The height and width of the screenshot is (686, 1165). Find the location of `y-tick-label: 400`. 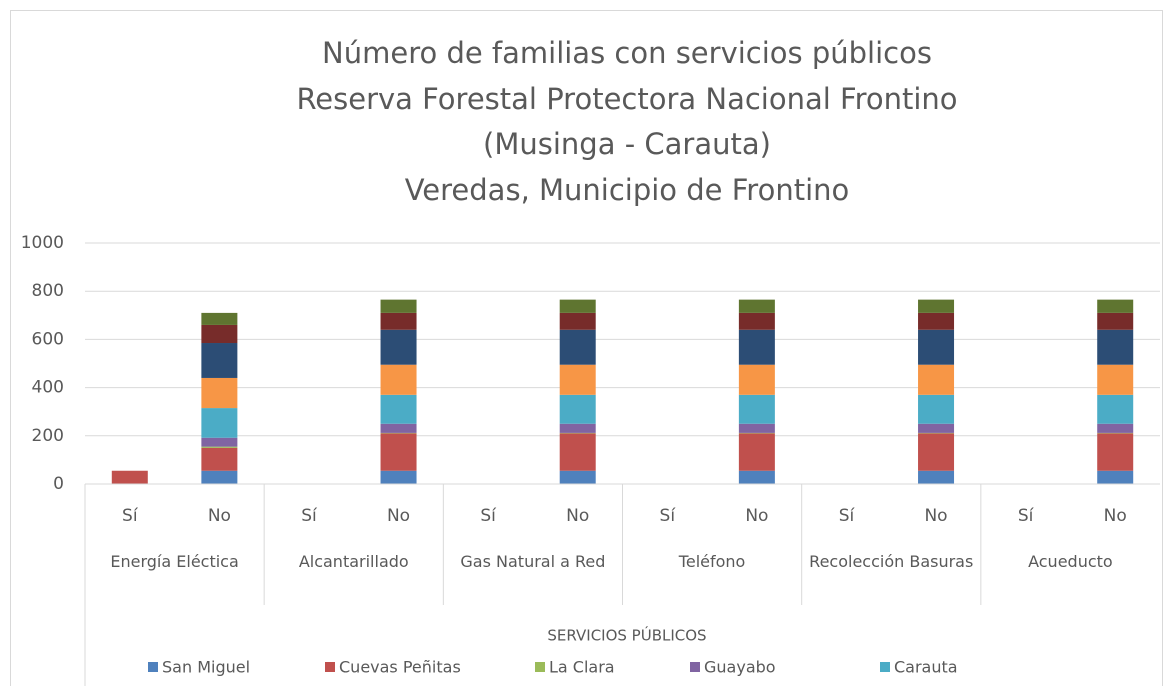

y-tick-label: 400 is located at coordinates (48, 388).